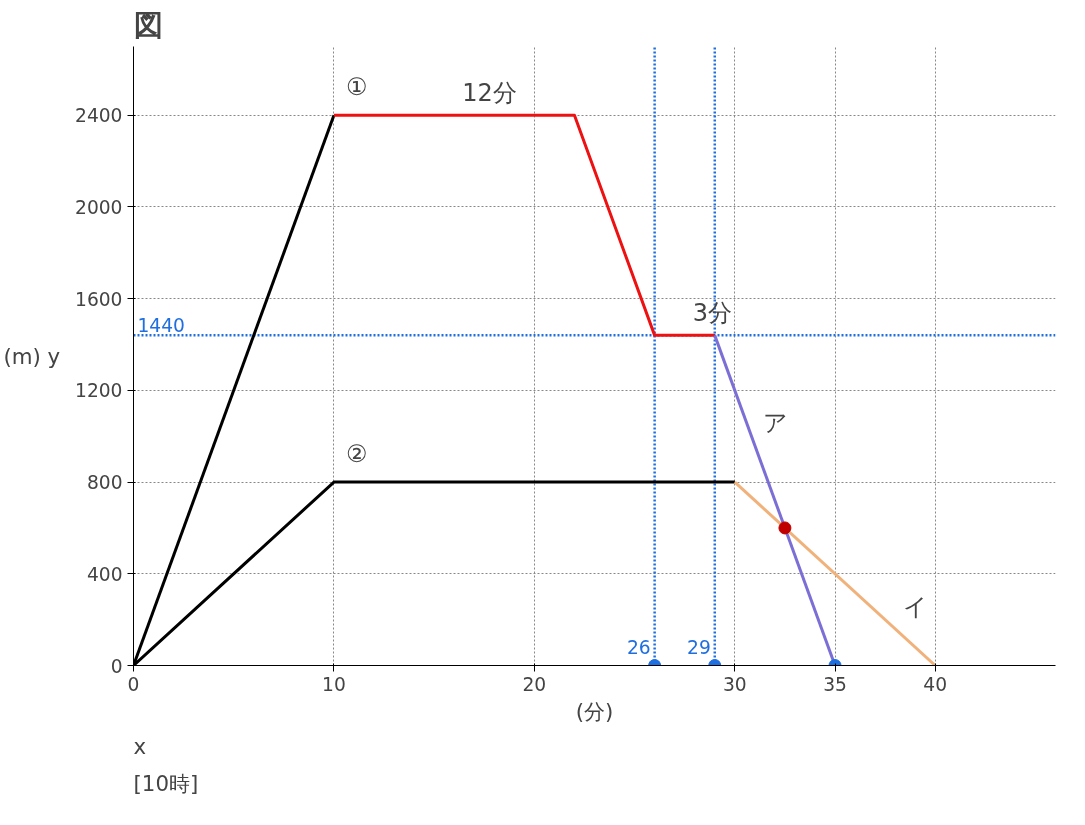  Describe the element at coordinates (99, 116) in the screenshot. I see `y-tick-label: 2400` at that location.